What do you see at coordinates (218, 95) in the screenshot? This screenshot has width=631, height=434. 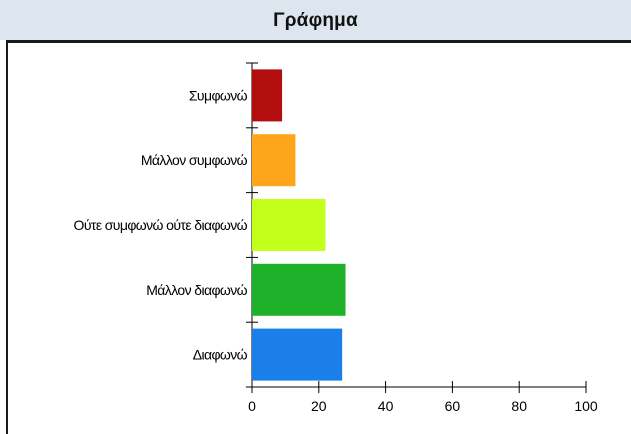 I see `category-label-1: Συμφωνώ` at bounding box center [218, 95].